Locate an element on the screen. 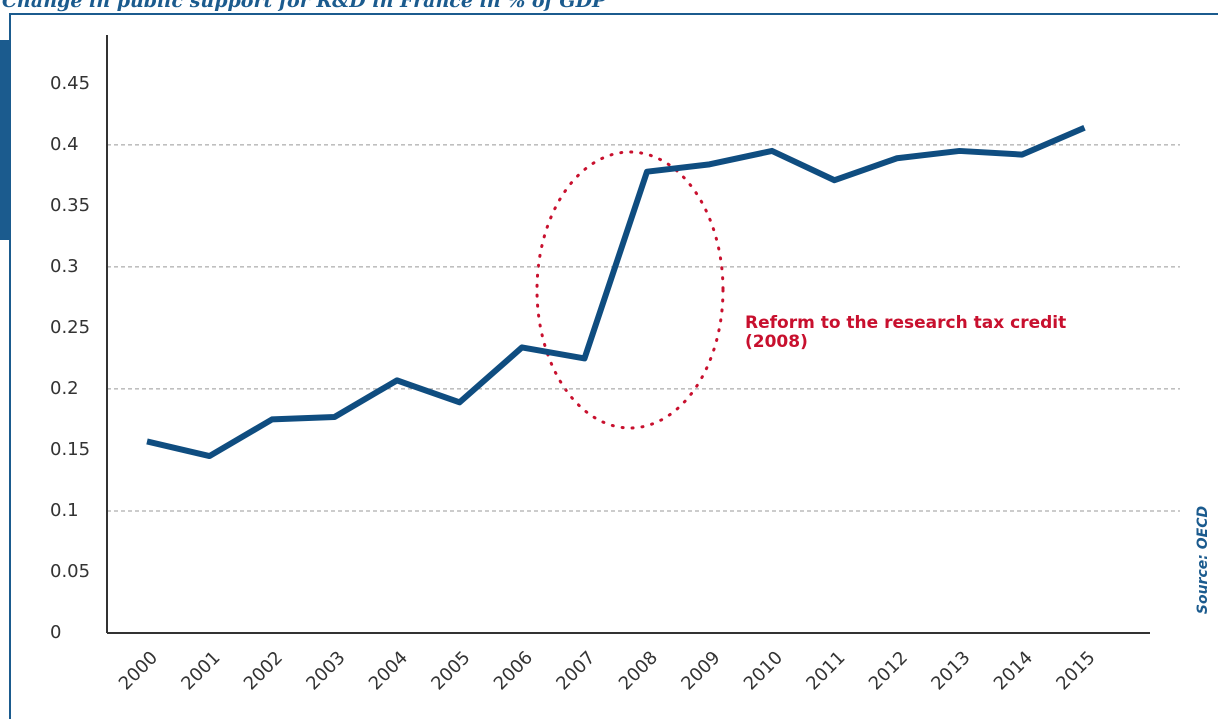 The width and height of the screenshot is (1218, 723). x-tick-label: 2008 is located at coordinates (638, 670).